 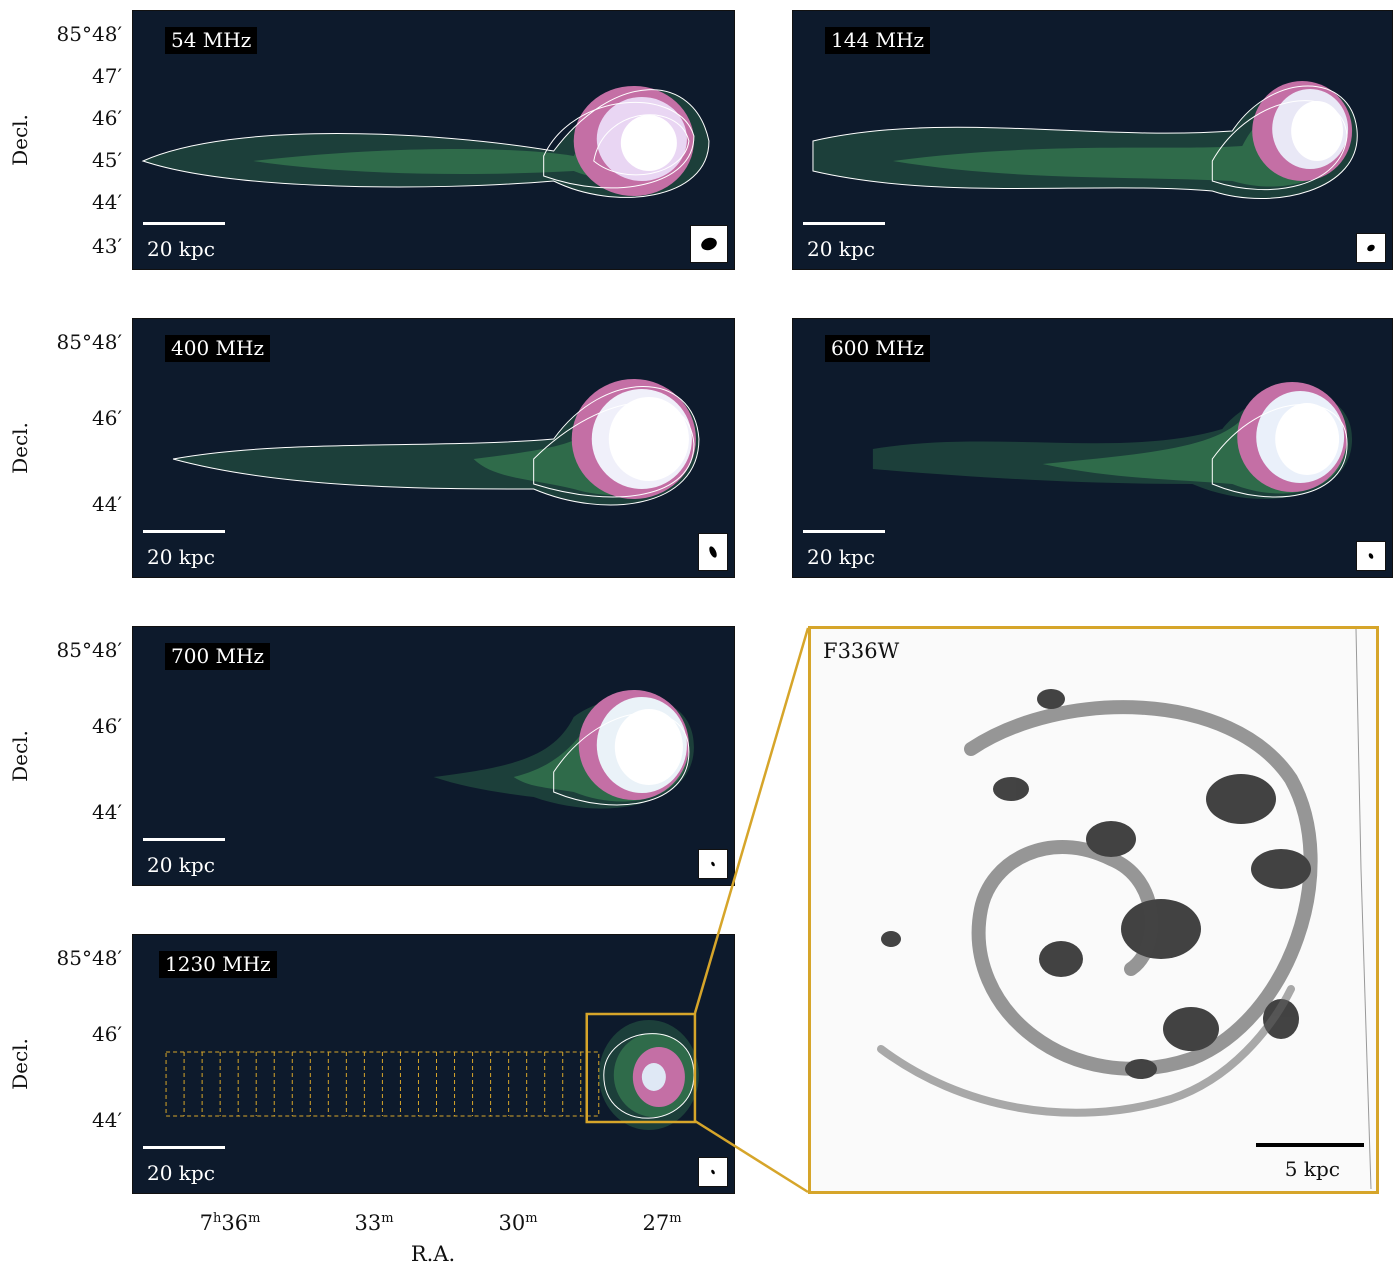 I want to click on radio-panel-144mhz: 144 MHz 20 kpc, so click(x=1092, y=140).